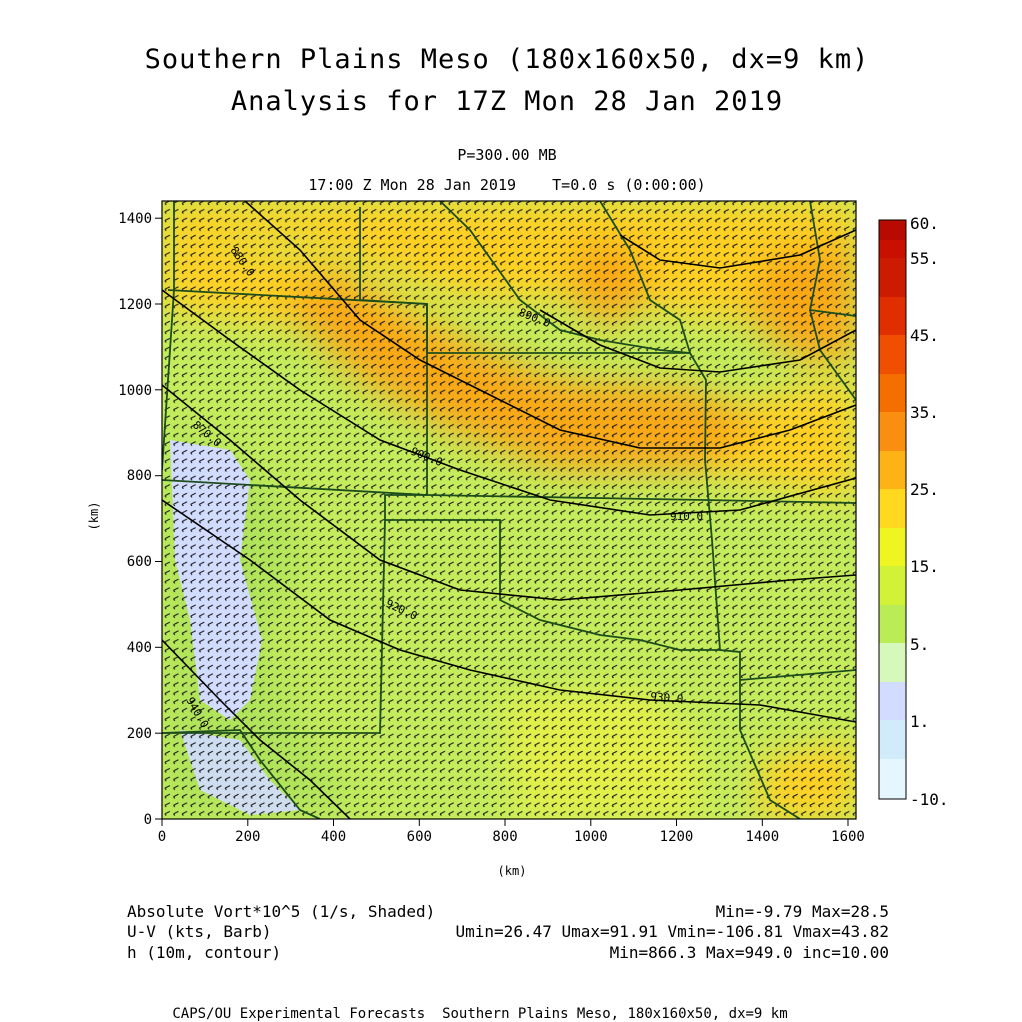 This screenshot has width=1022, height=1022. I want to click on x-tick-label: 200, so click(247, 837).